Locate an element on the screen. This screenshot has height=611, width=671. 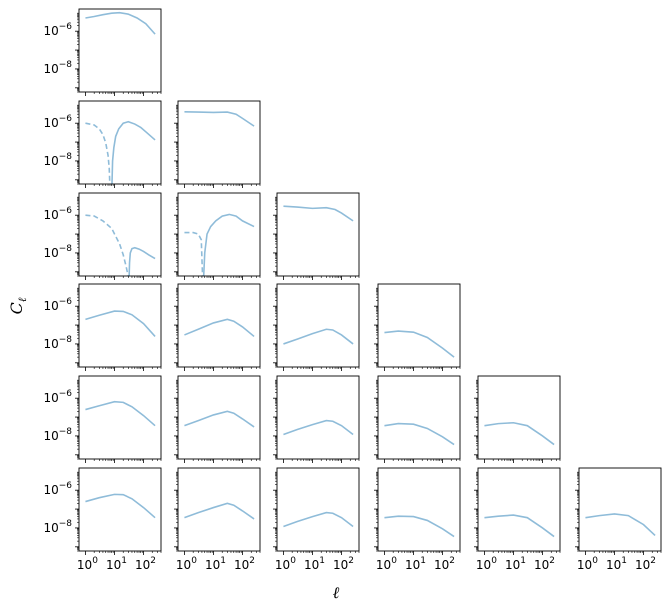
panel-r2-c1 is located at coordinates (217, 236).